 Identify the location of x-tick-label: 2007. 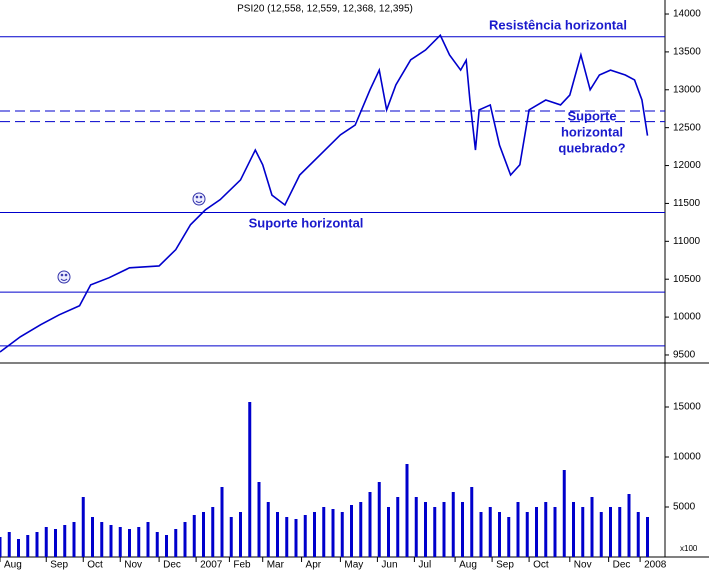
(211, 565).